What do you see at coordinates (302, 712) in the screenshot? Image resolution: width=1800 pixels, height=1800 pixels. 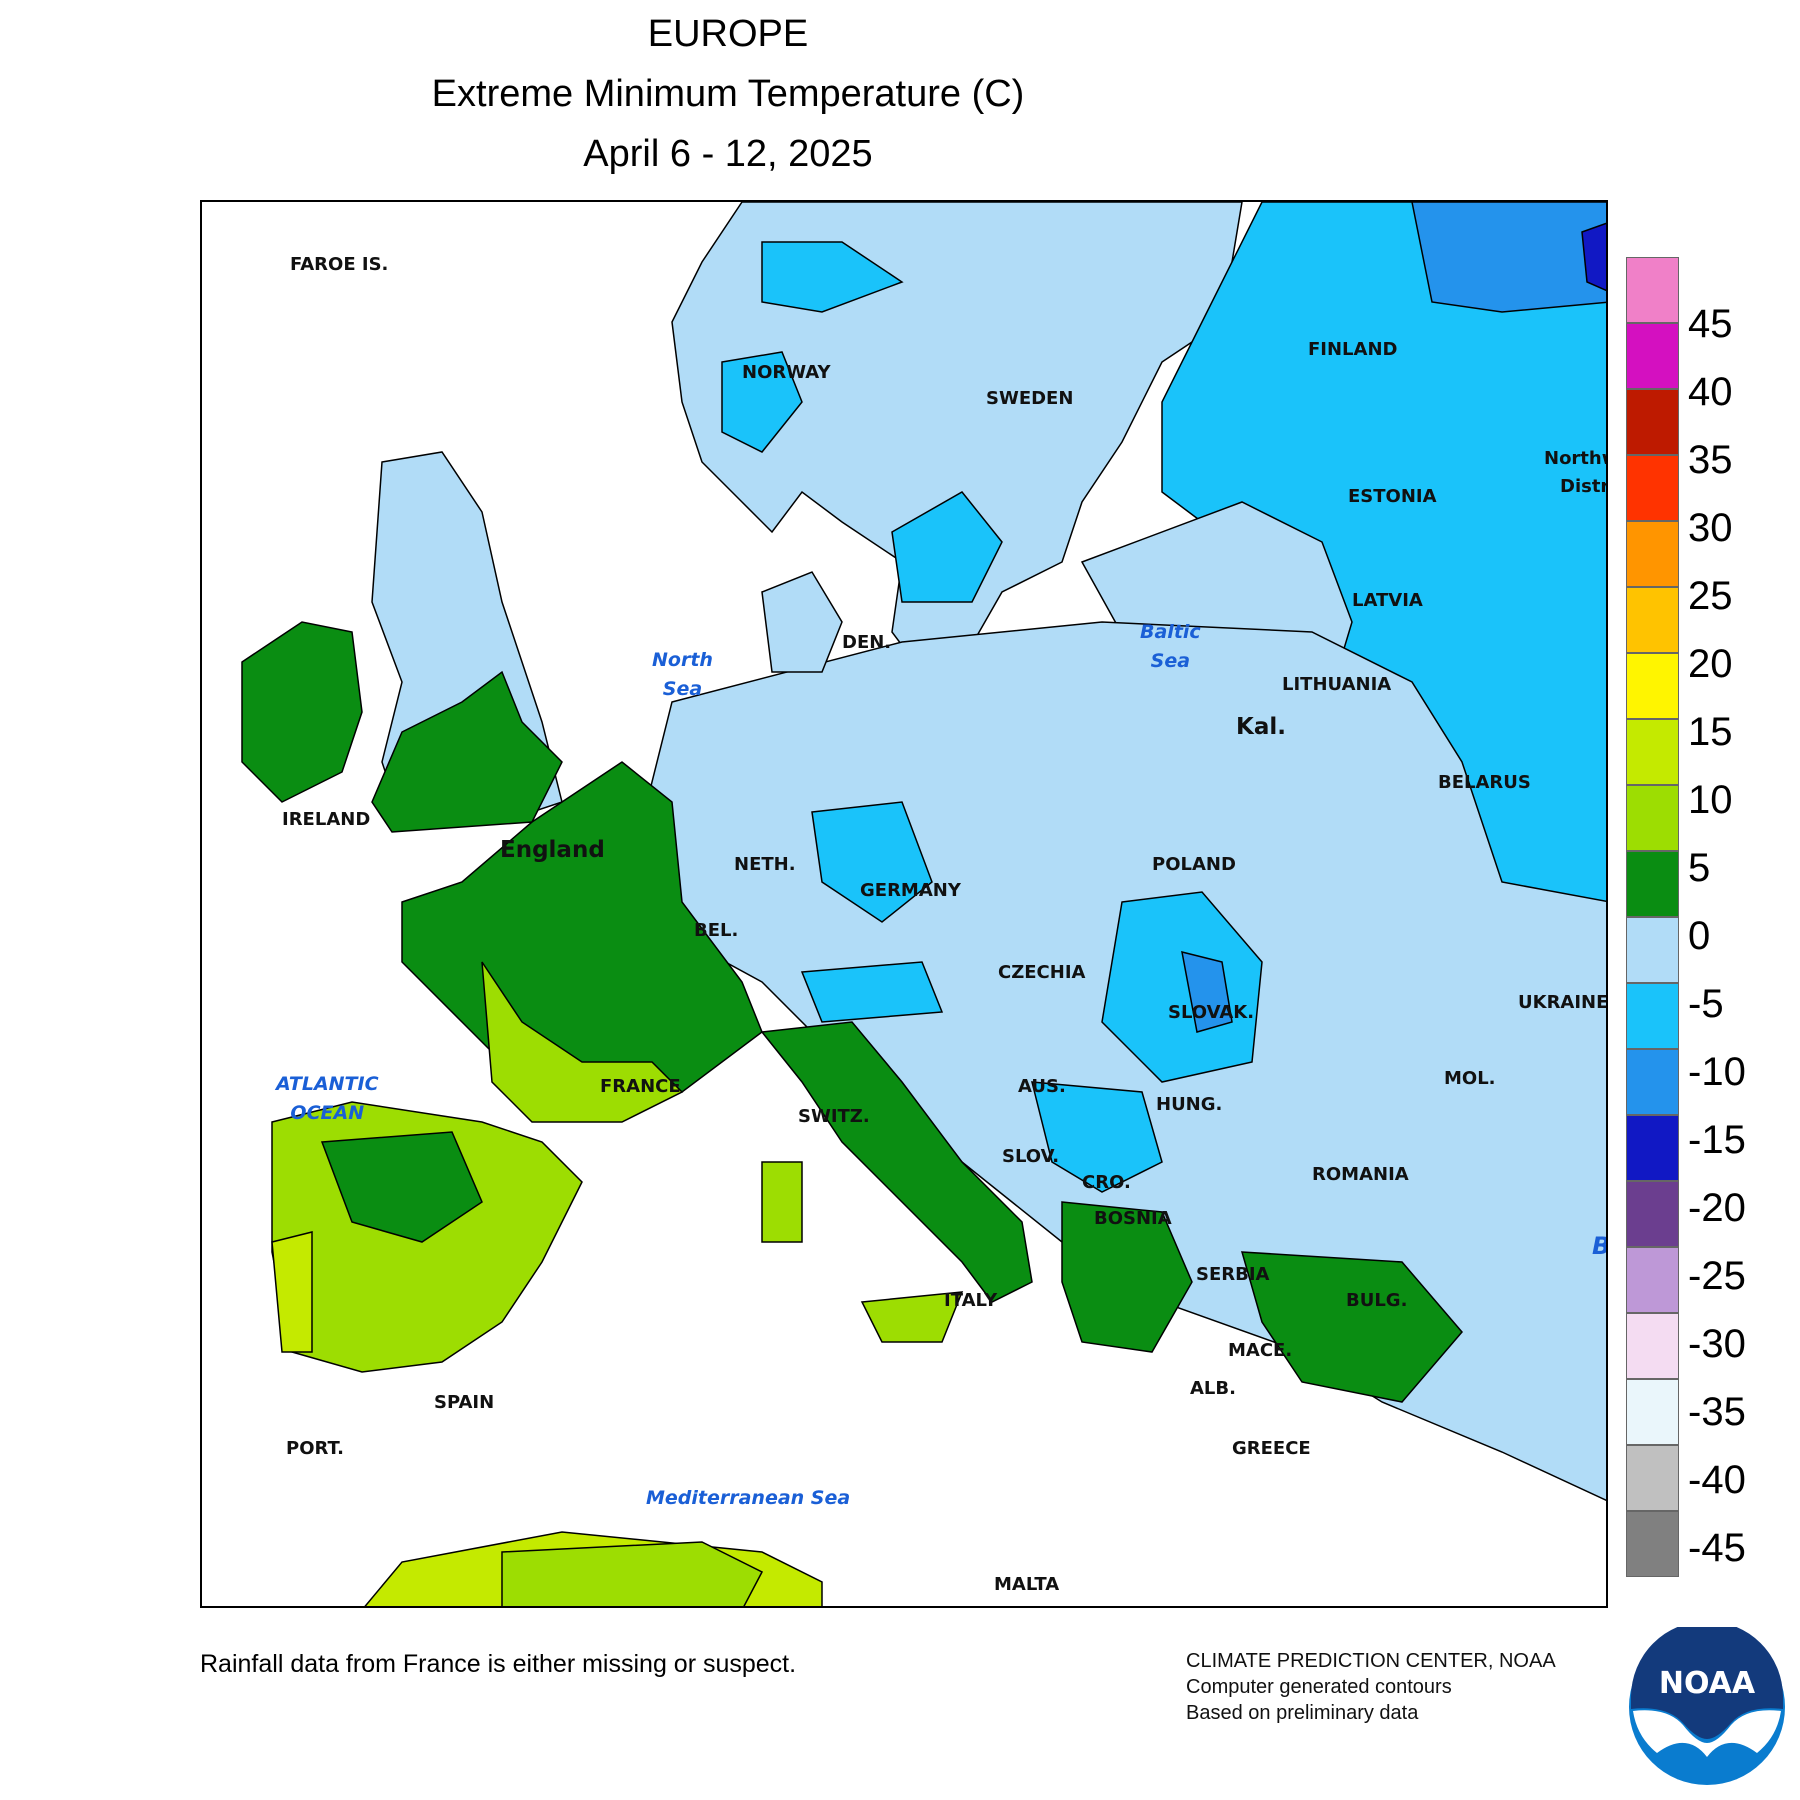 I see `ireland` at bounding box center [302, 712].